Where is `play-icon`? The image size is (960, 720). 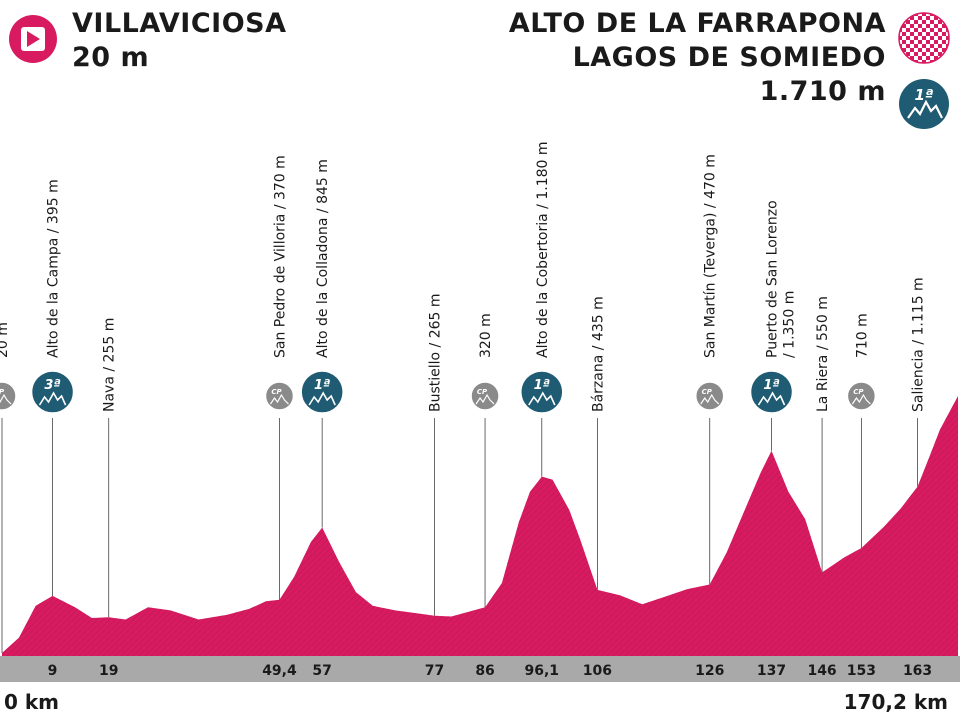
play-icon is located at coordinates (33, 39).